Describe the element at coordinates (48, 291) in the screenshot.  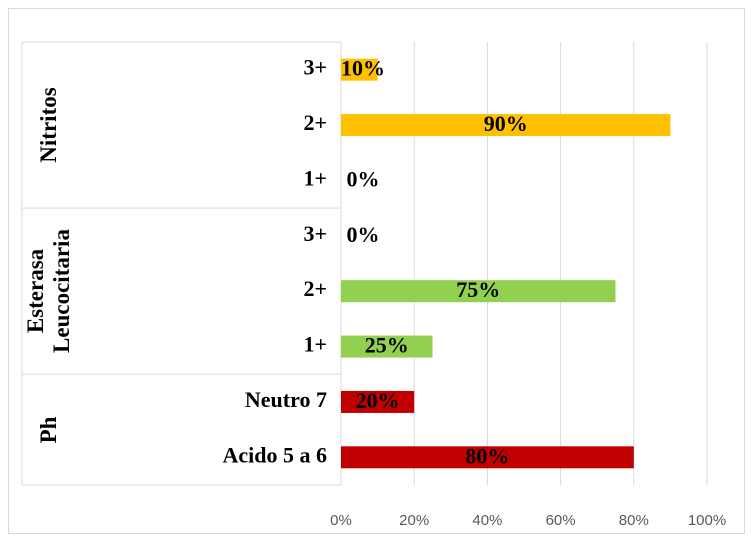
I see `group-label: Esterasa Leucocitaria` at that location.